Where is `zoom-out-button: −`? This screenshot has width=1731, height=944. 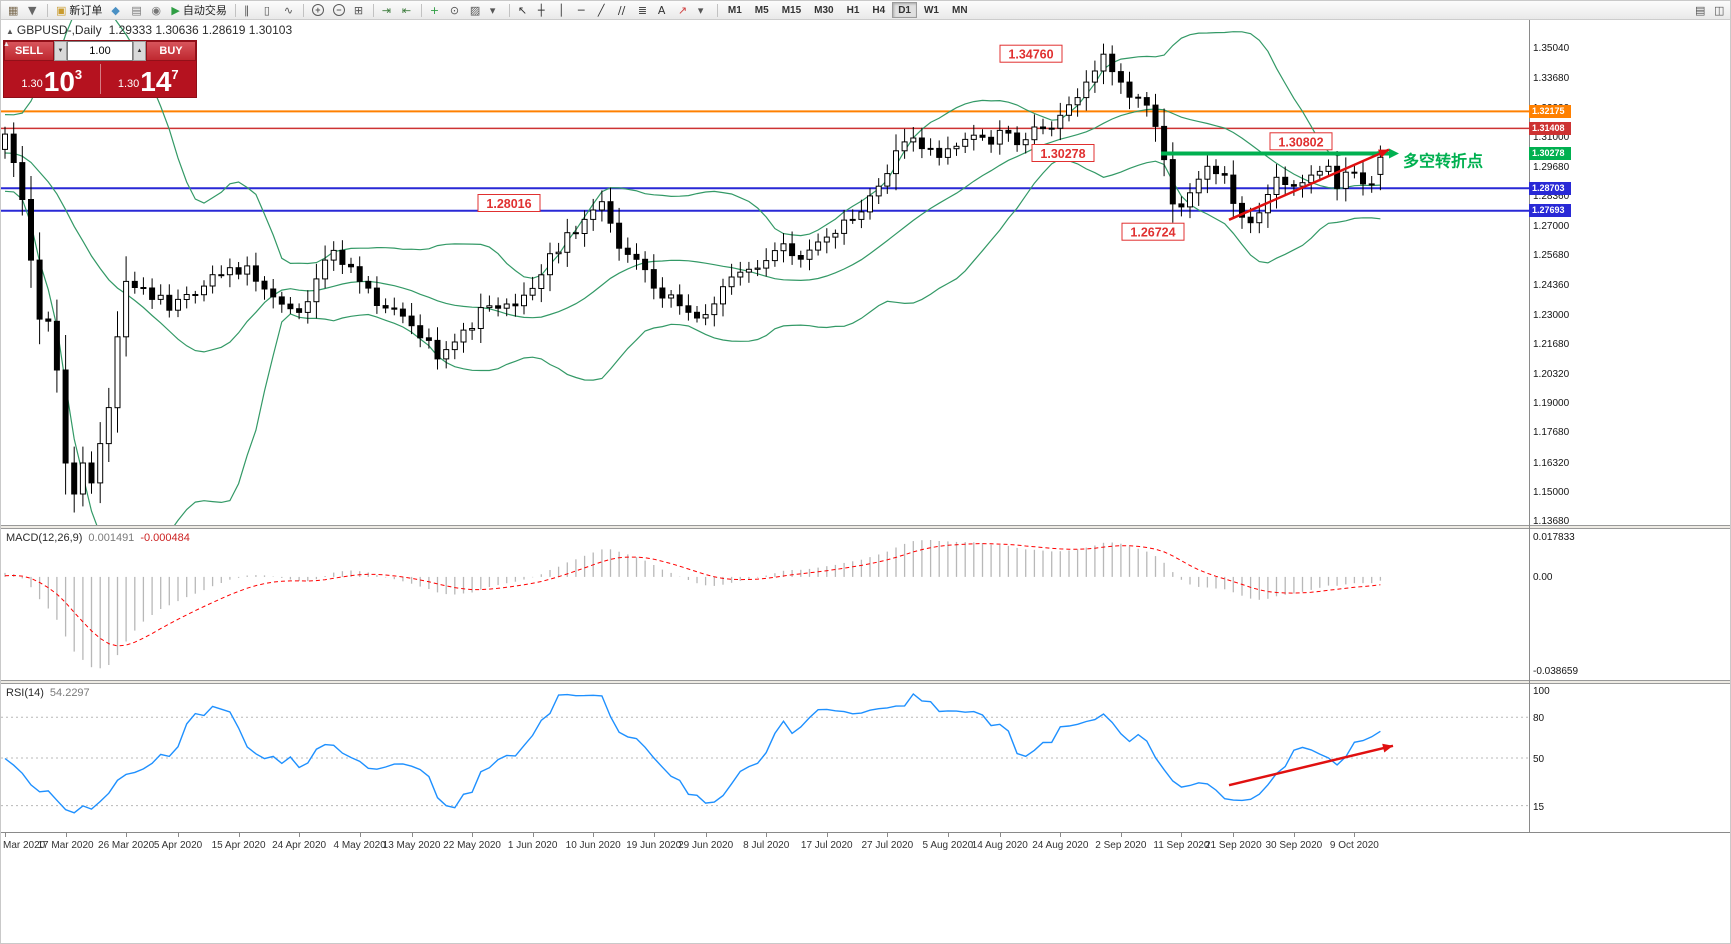
zoom-out-button: − is located at coordinates (339, 10).